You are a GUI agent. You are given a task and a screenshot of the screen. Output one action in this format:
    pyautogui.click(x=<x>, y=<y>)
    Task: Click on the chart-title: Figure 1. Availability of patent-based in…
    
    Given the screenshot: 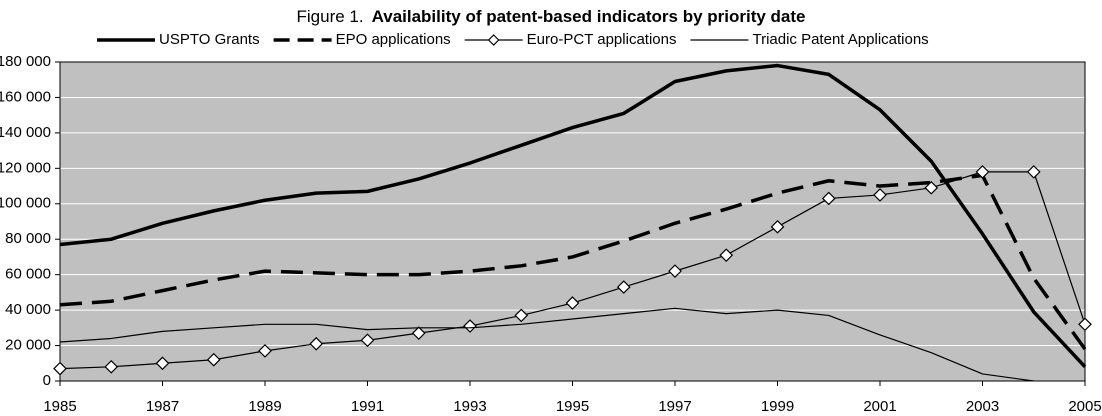 What is the action you would take?
    pyautogui.click(x=551, y=16)
    